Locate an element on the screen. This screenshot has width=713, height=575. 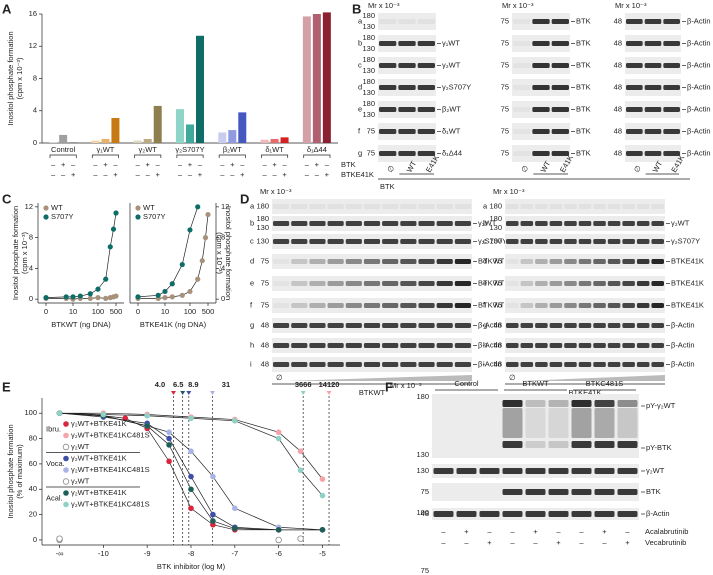
band-label: γ₂WT is located at coordinates (487, 222).